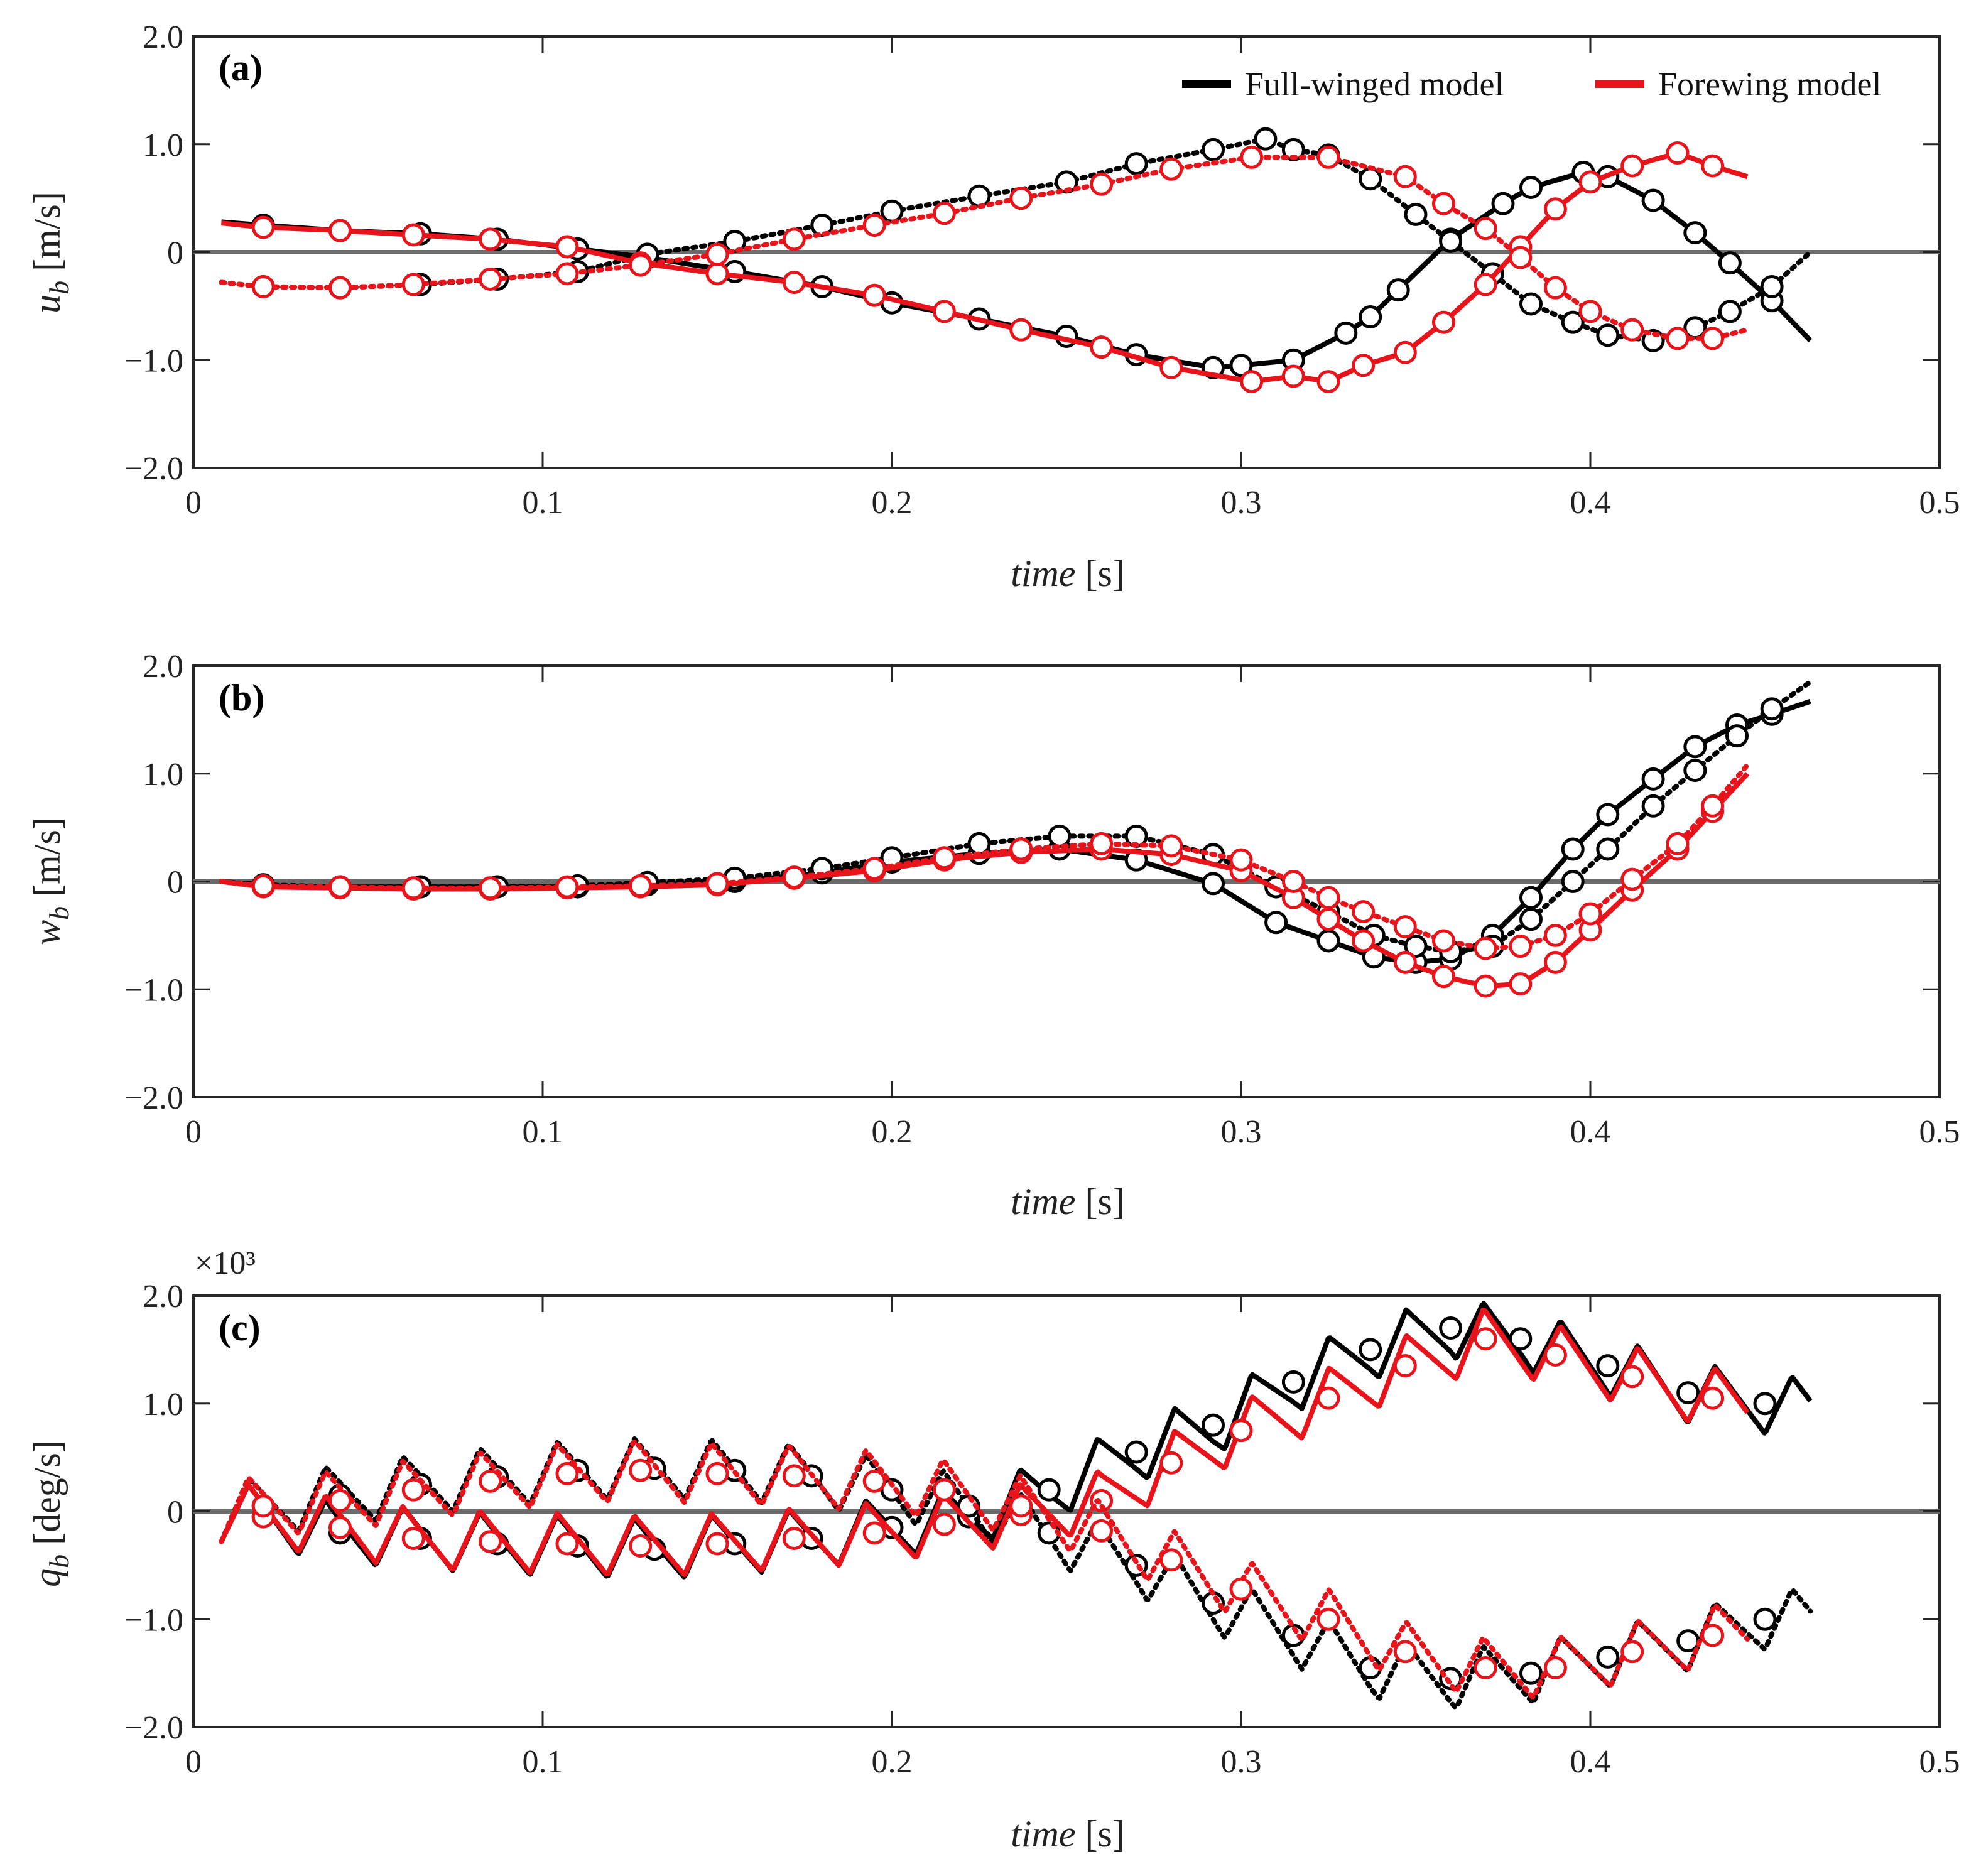 The image size is (1981, 1876). Describe the element at coordinates (47, 857) in the screenshot. I see `panel-b-ylabel-unit: [m/s]` at that location.